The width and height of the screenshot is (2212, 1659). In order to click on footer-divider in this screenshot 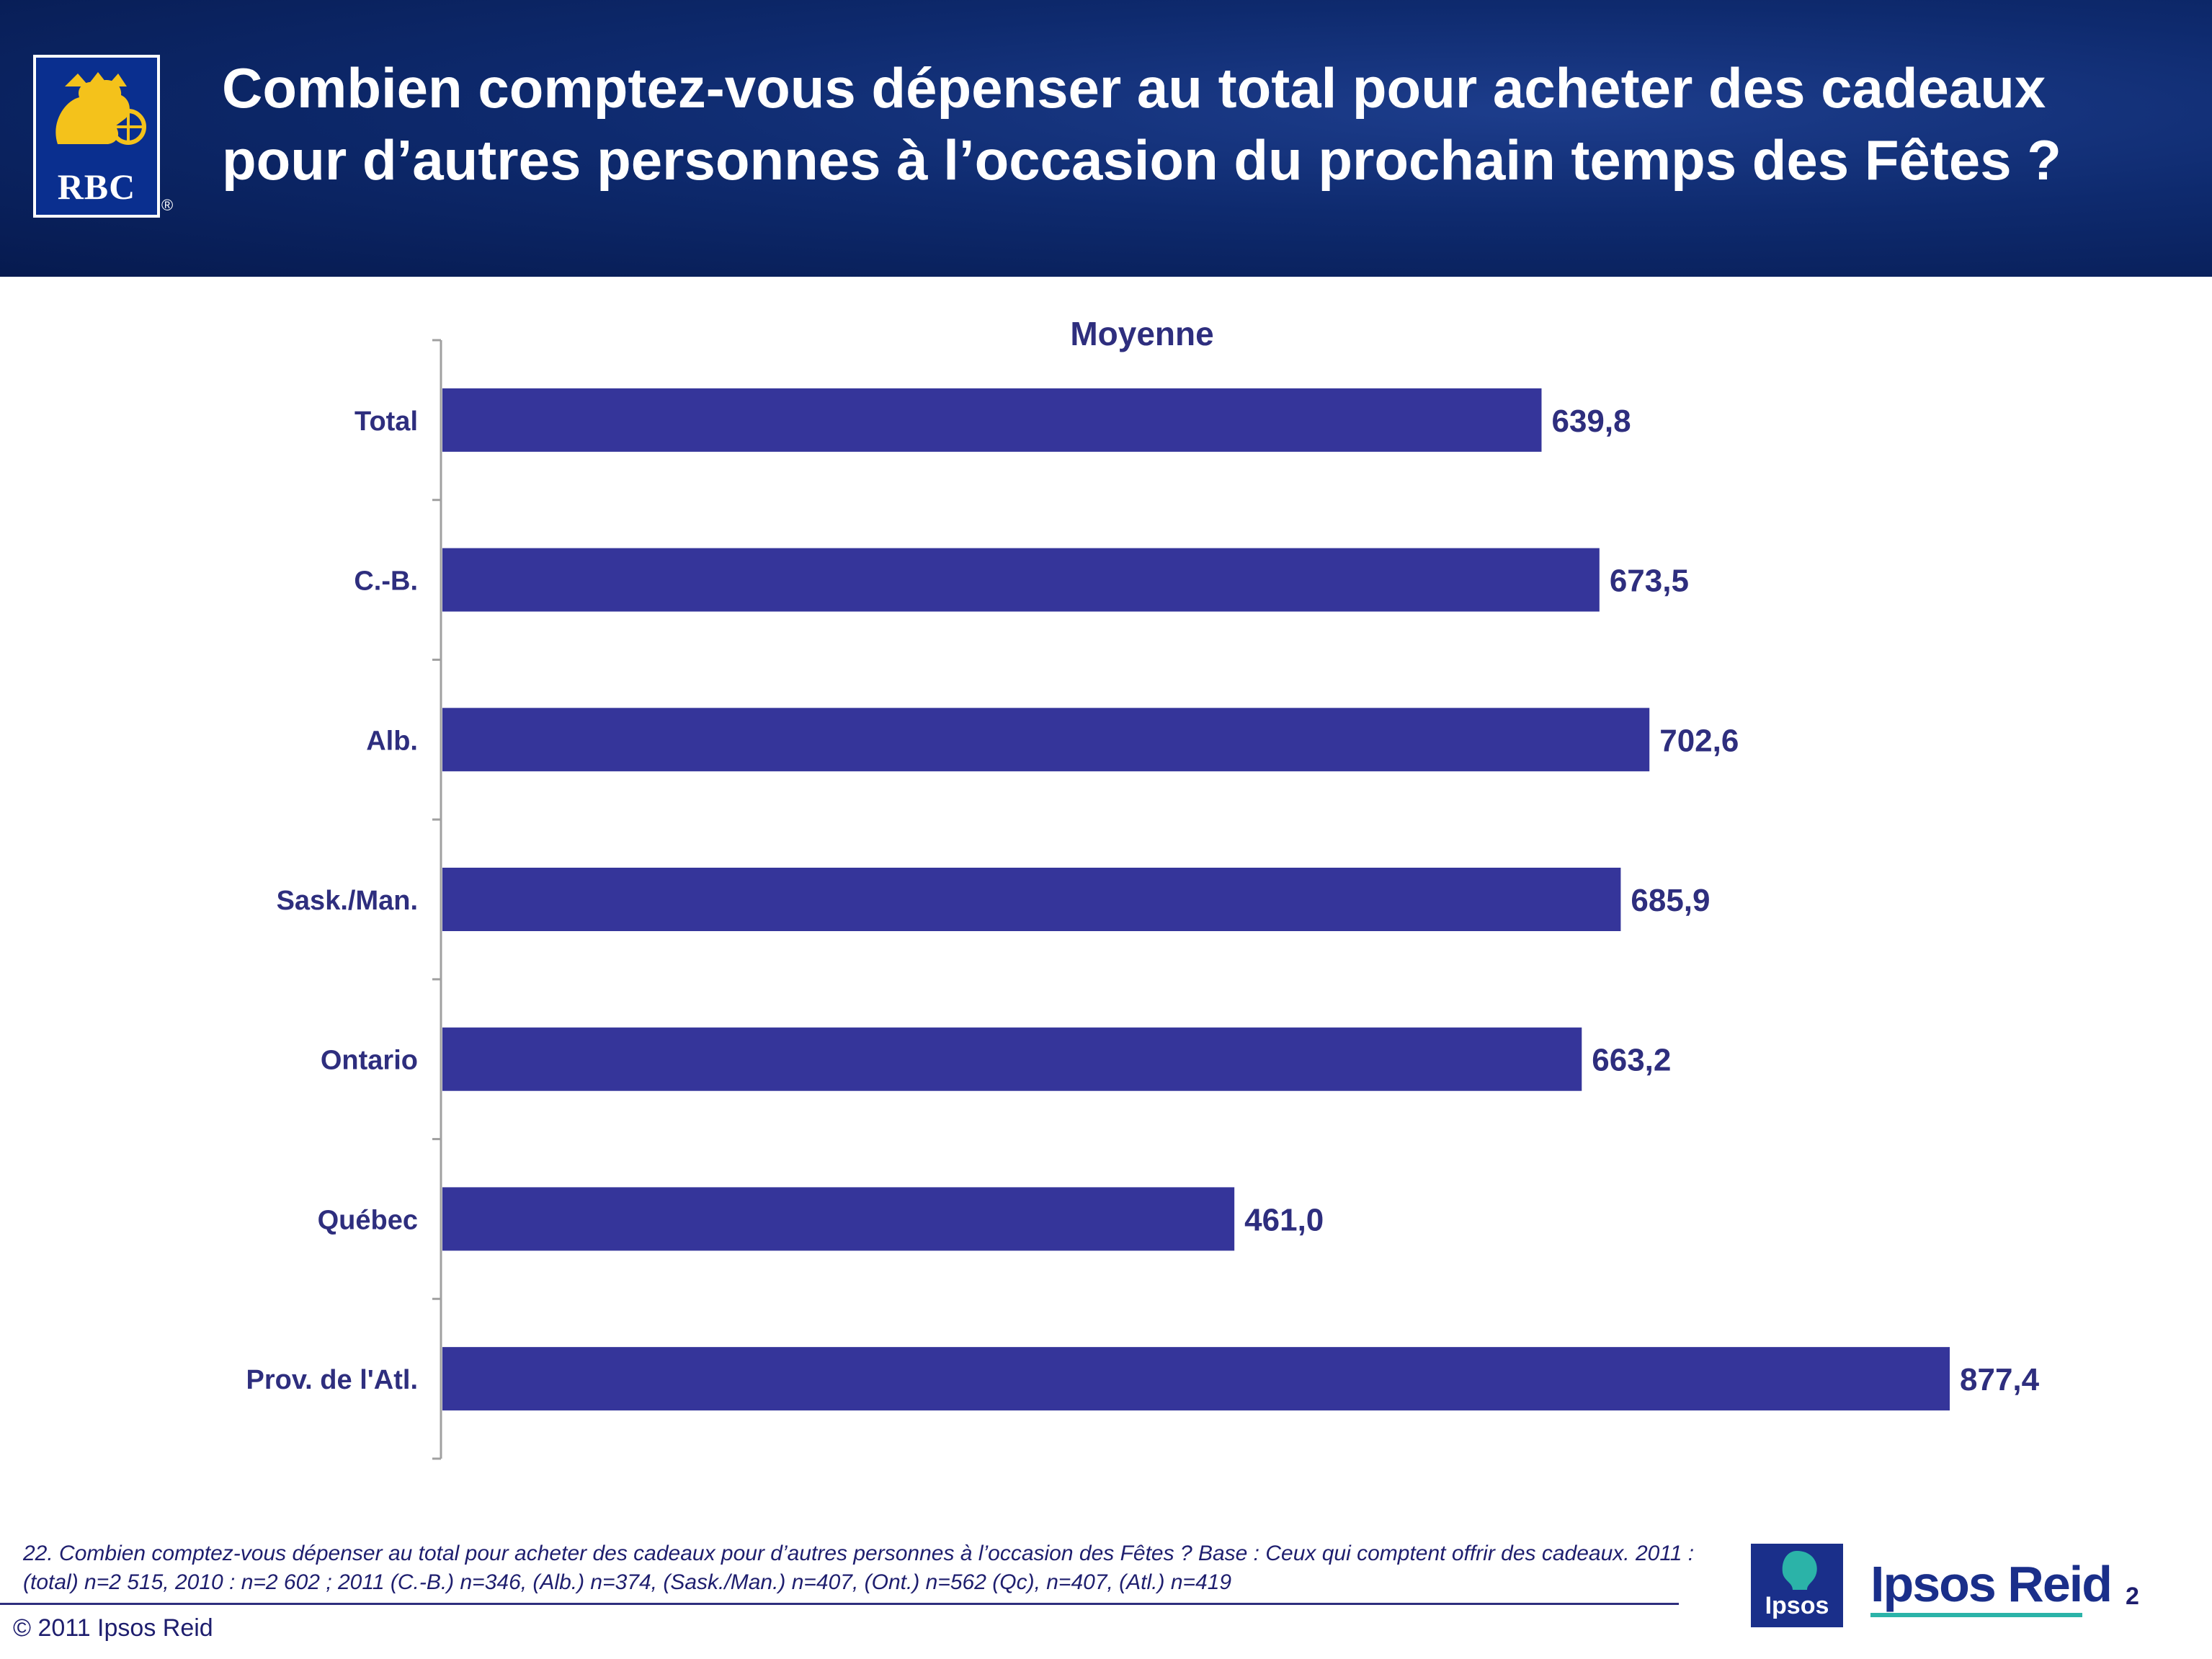, I will do `click(839, 1604)`.